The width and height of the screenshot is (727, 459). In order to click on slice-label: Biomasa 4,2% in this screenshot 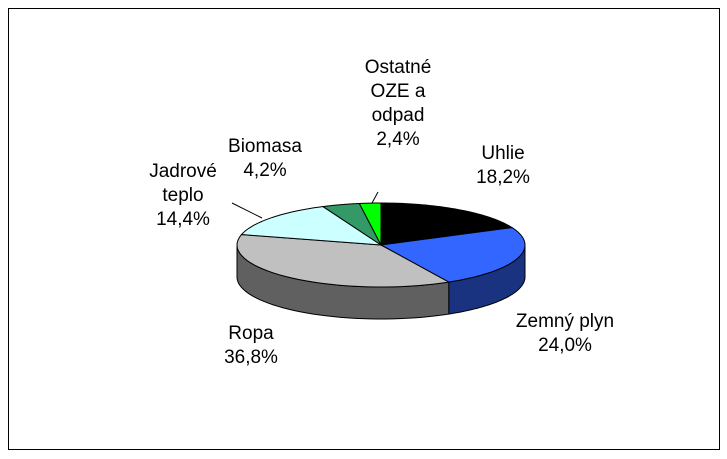, I will do `click(265, 159)`.